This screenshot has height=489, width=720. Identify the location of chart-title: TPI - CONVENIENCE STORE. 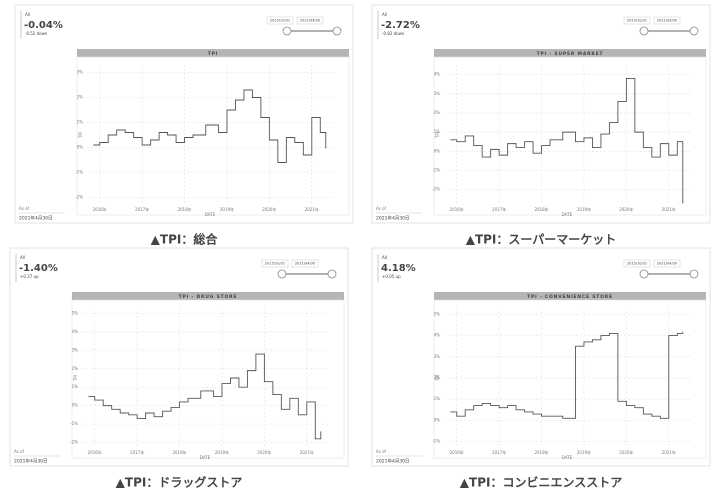
(570, 297).